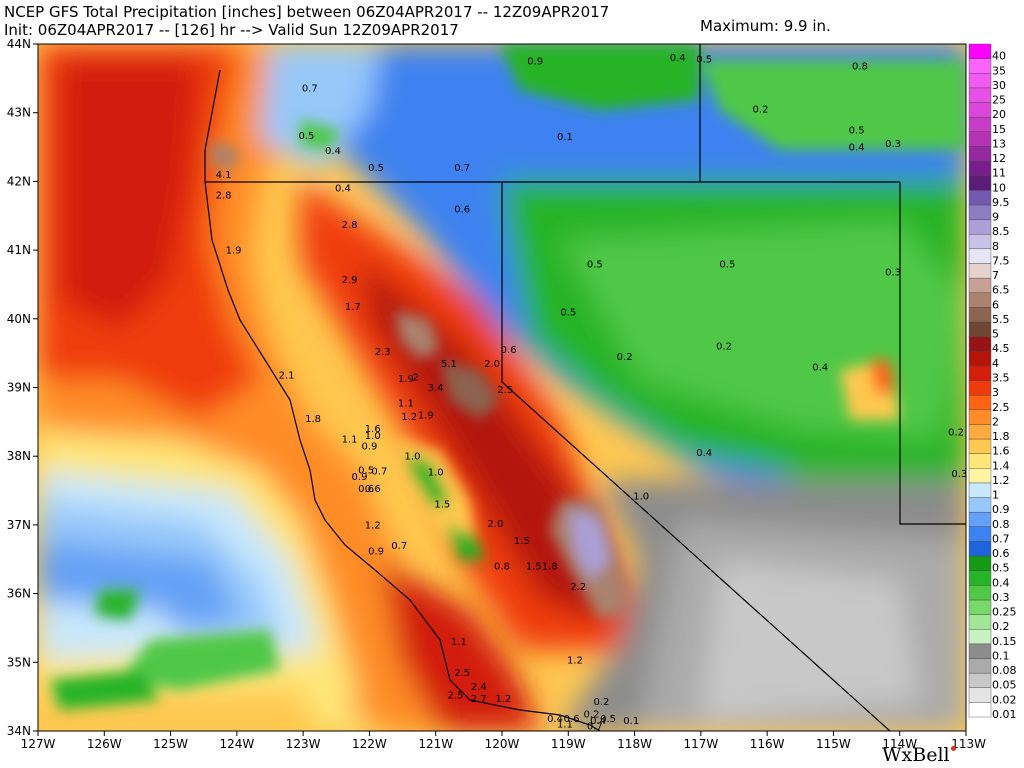  Describe the element at coordinates (999, 187) in the screenshot. I see `legend-label: 10` at that location.